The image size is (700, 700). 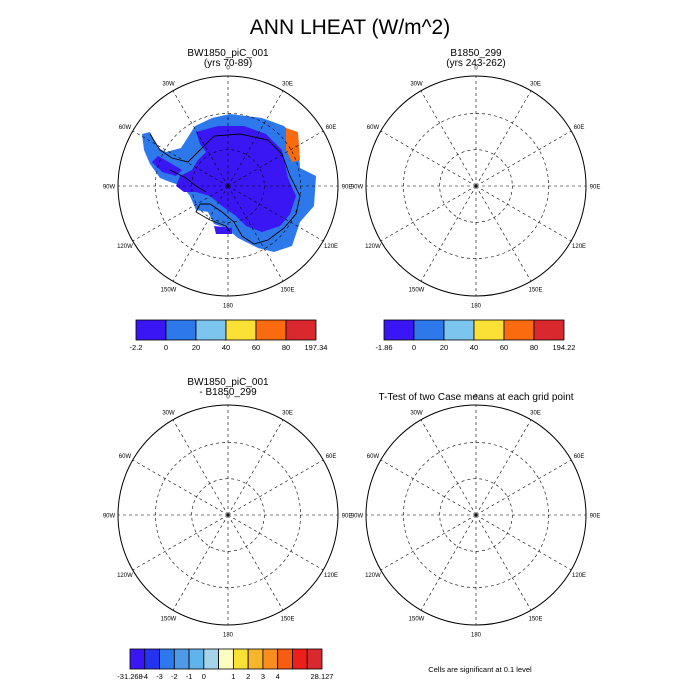 What do you see at coordinates (475, 63) in the screenshot?
I see `panel-subtitle: (yrs 243-262)` at bounding box center [475, 63].